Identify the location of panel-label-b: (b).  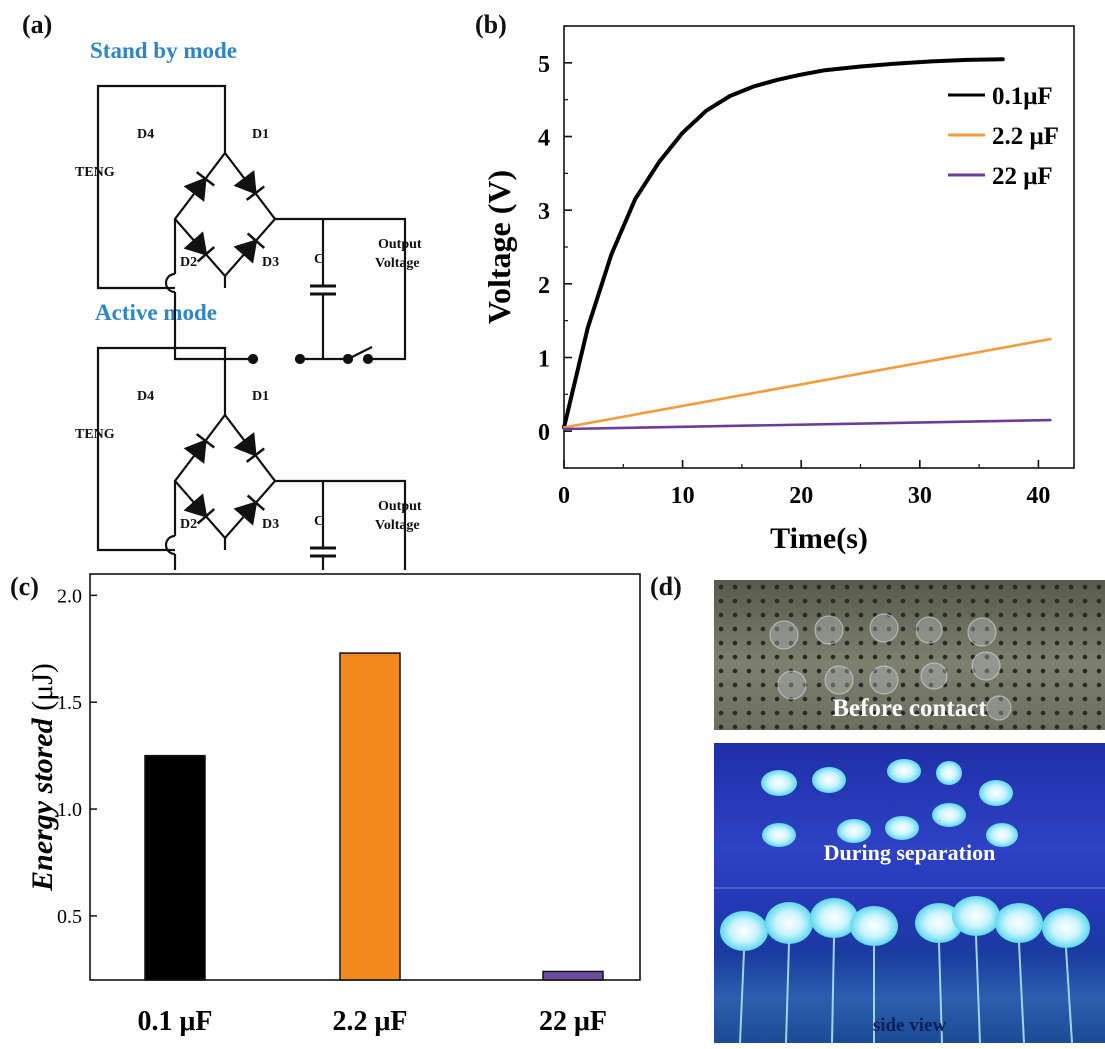
(491, 24).